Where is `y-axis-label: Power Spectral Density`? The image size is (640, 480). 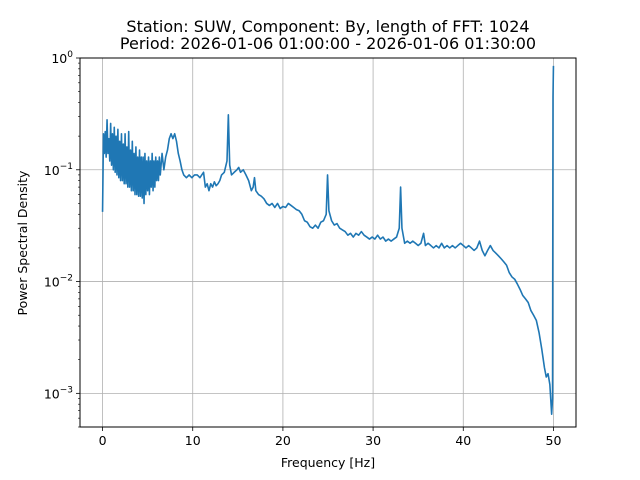
y-axis-label: Power Spectral Density is located at coordinates (22, 242).